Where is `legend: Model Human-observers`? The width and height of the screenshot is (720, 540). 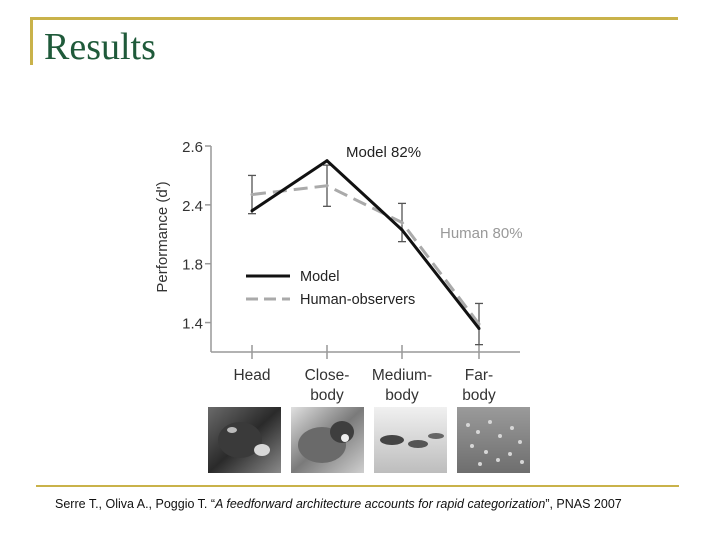
legend: Model Human-observers is located at coordinates (330, 288).